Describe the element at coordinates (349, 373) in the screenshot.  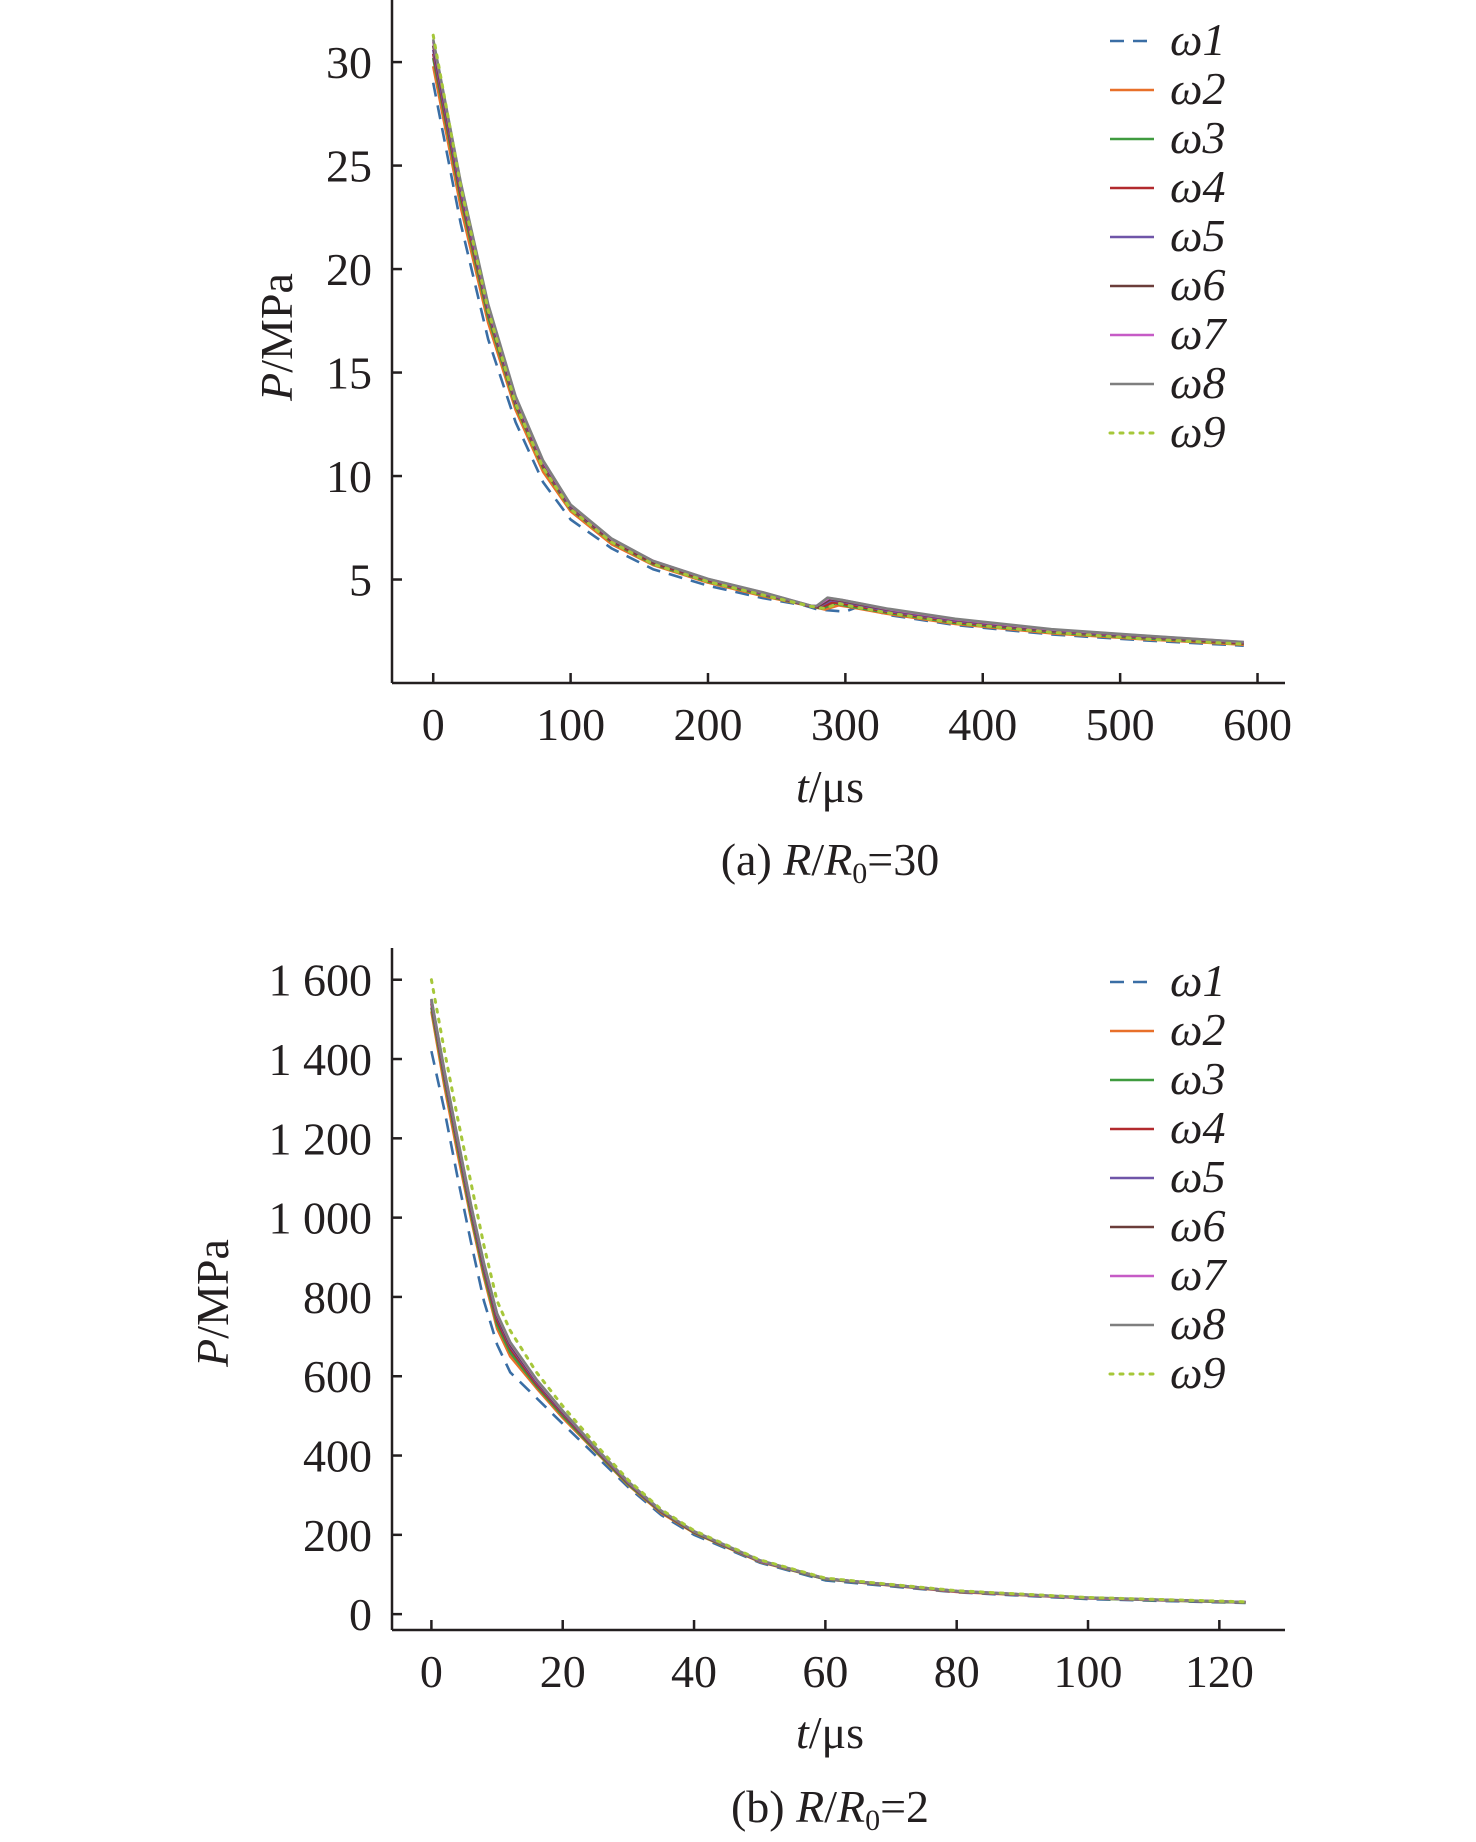
I see `y-tick-label-a: 15` at that location.